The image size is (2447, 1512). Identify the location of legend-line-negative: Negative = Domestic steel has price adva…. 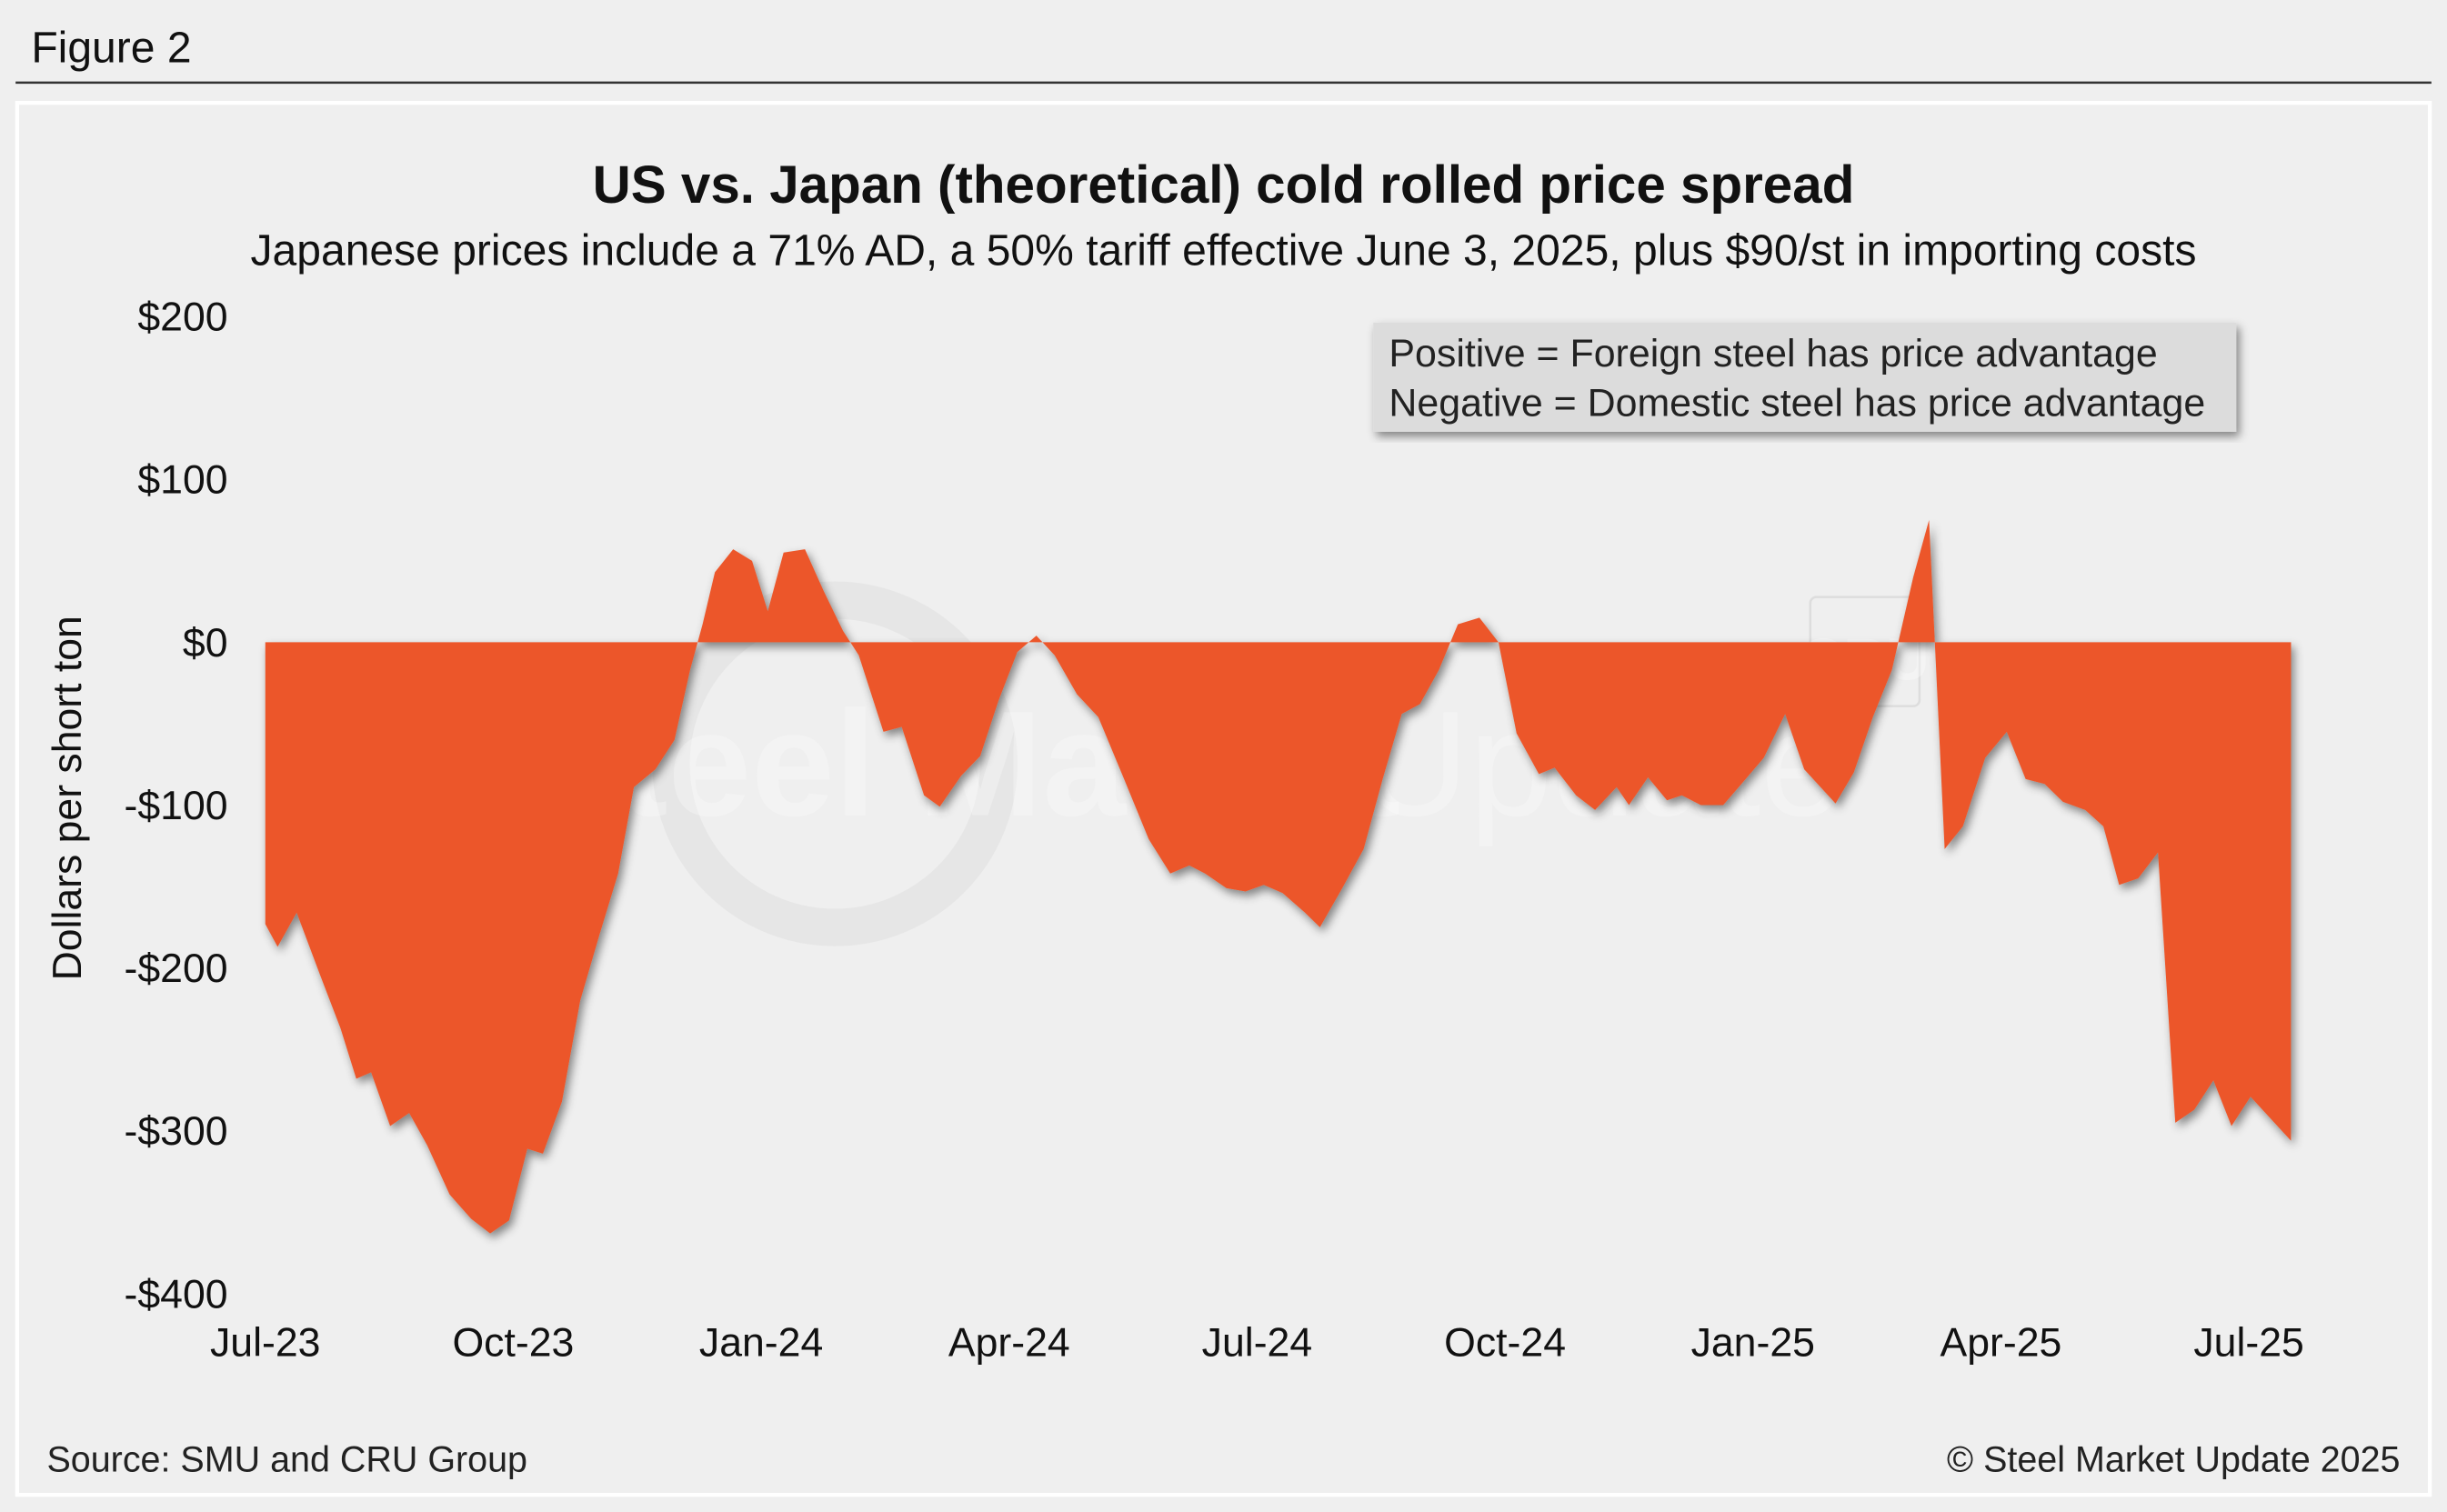
(1797, 404).